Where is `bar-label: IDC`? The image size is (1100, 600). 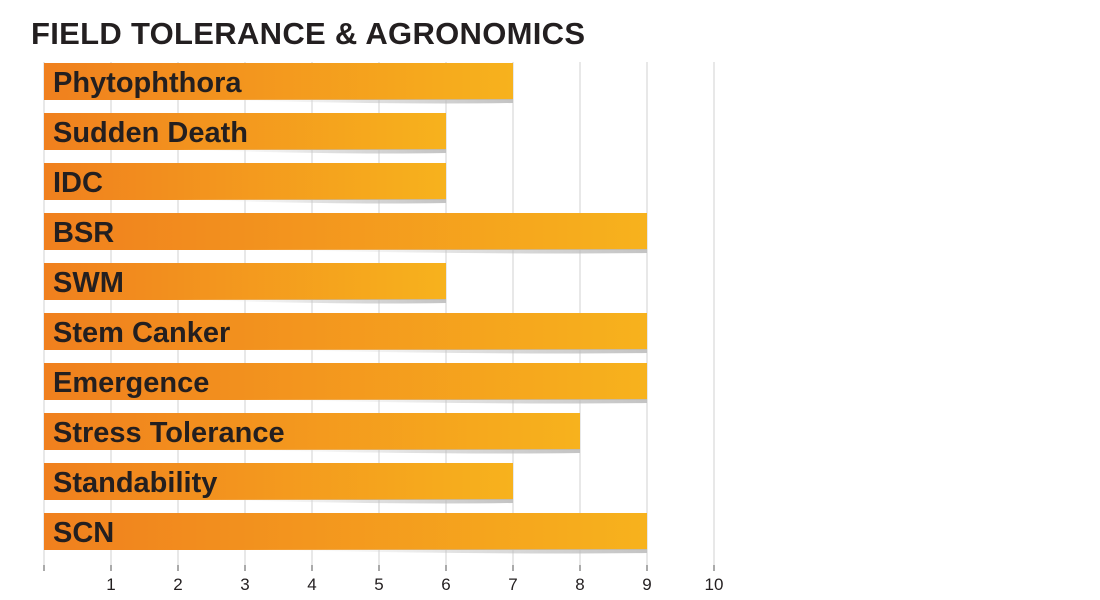 bar-label: IDC is located at coordinates (78, 183).